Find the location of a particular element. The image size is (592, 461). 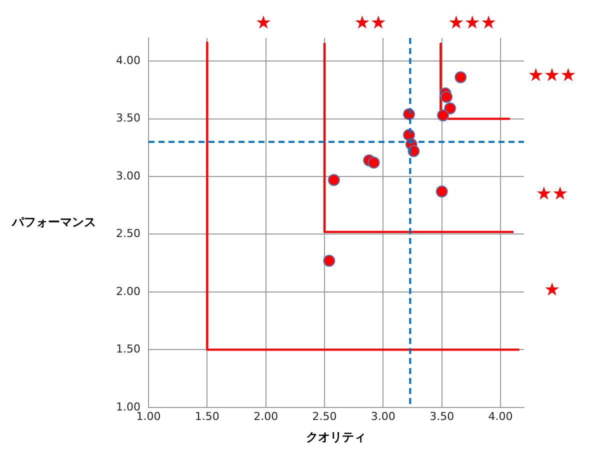

x-tick-label: 2.00 is located at coordinates (266, 416).